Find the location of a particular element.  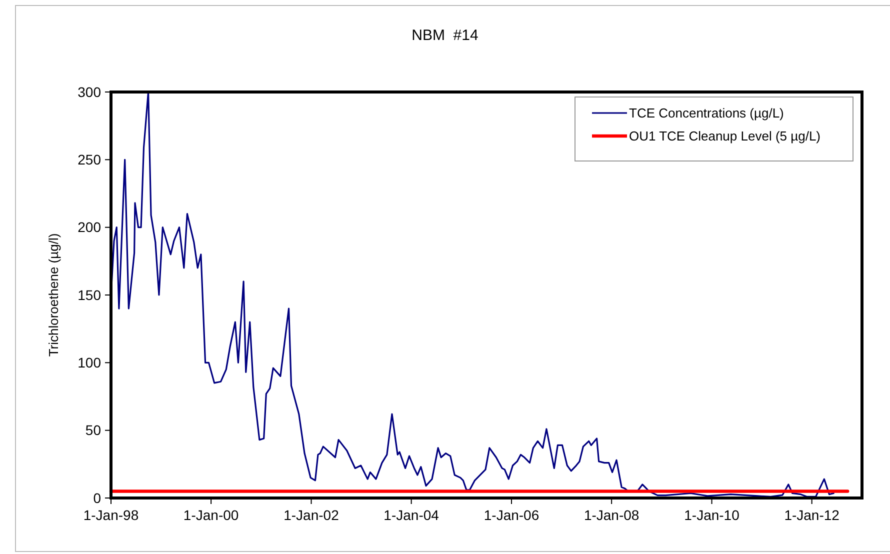

y-tick-label: 100 is located at coordinates (90, 362).